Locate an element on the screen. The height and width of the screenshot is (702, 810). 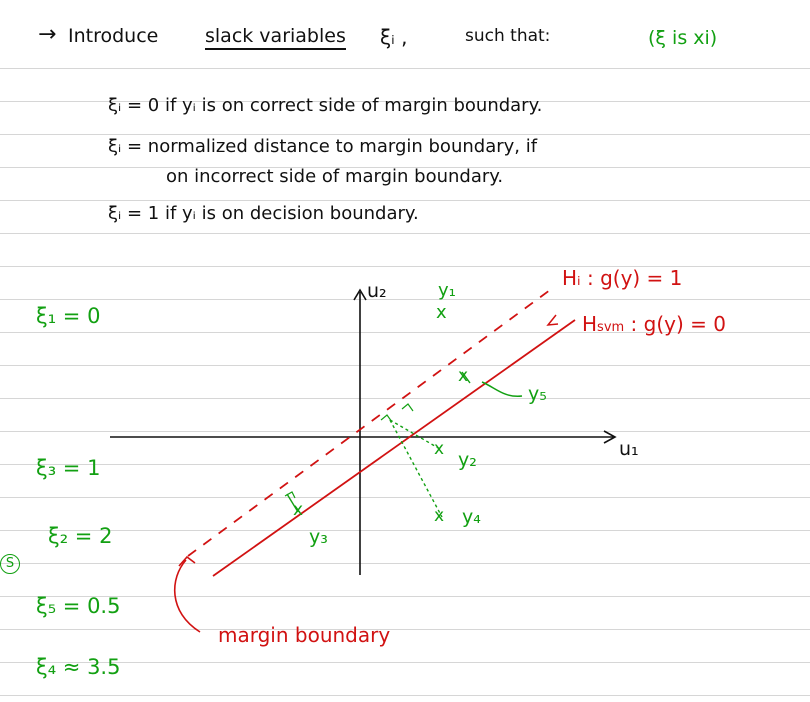
hsvm-sub: svm is located at coordinates (611, 327).